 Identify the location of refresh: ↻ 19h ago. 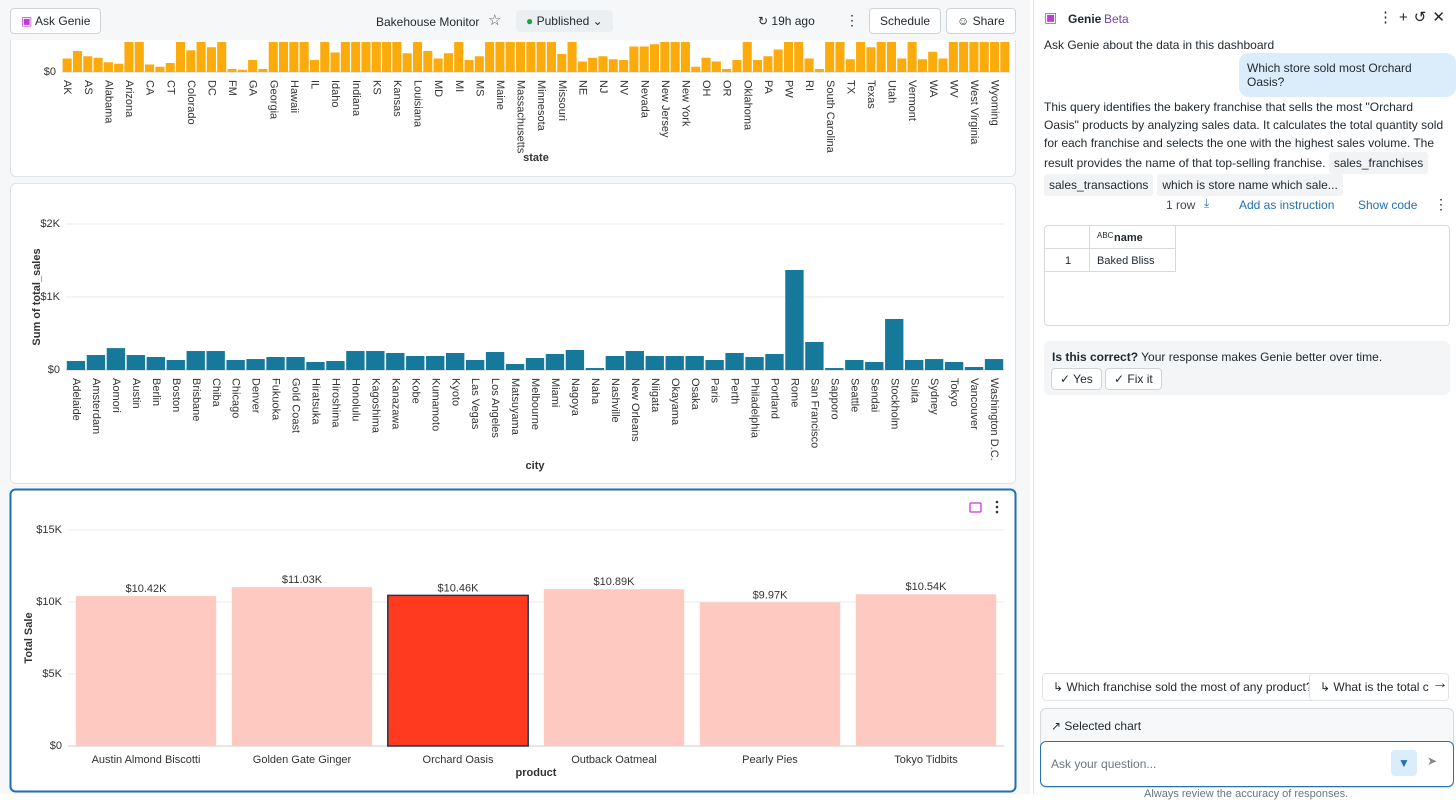
(786, 21).